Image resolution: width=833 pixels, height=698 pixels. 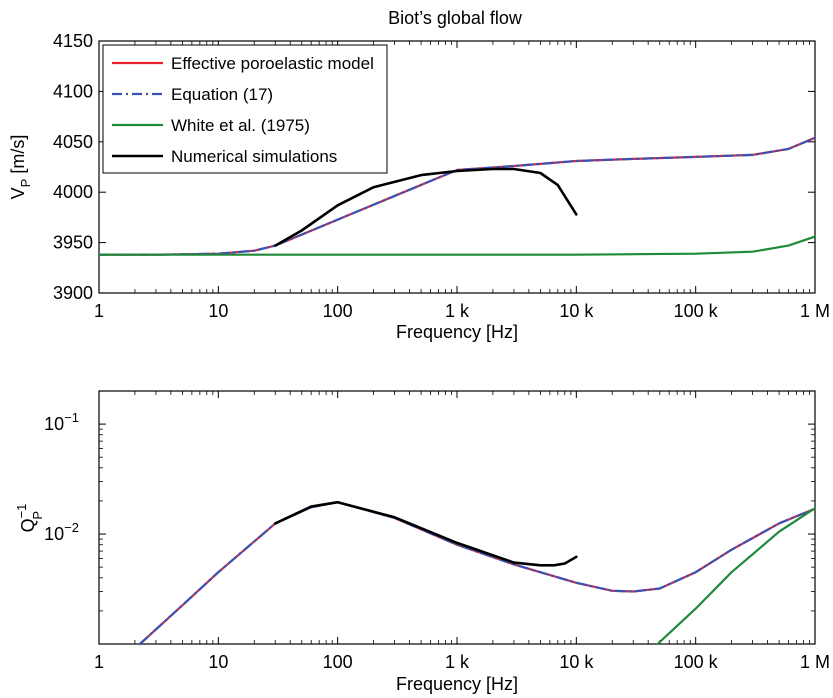 What do you see at coordinates (73, 41) in the screenshot?
I see `top-ytick-label: 4150` at bounding box center [73, 41].